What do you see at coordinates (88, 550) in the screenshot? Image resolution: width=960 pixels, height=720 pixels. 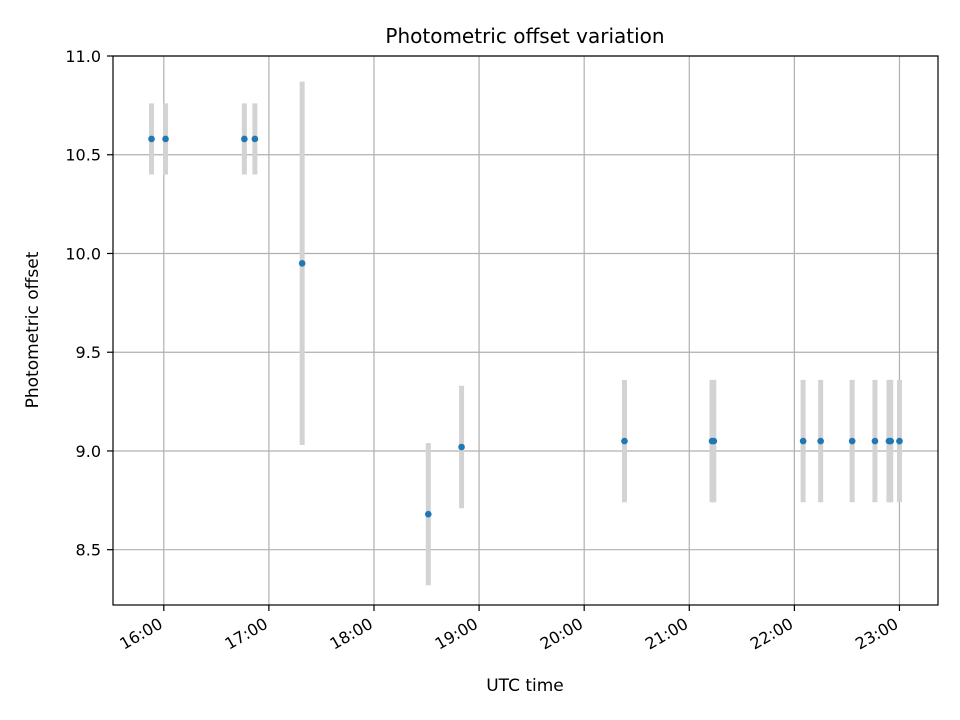 I see `y-tick-label: 8.5` at bounding box center [88, 550].